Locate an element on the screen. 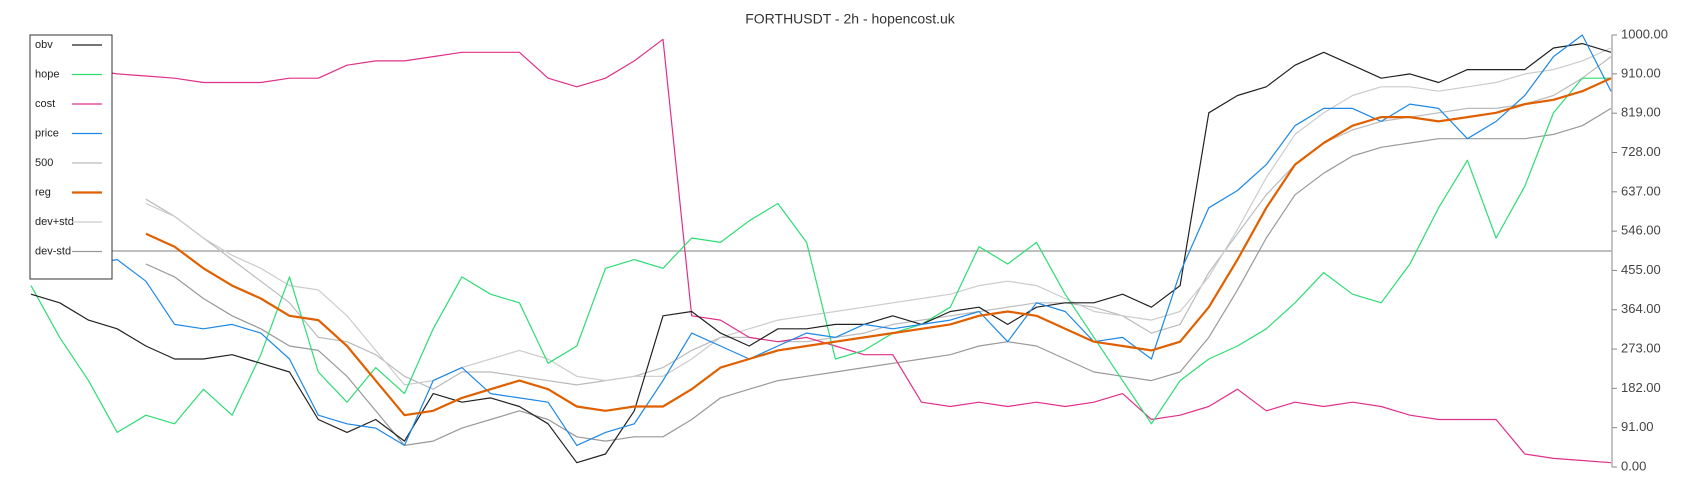 This screenshot has height=500, width=1700. legend-label: obv is located at coordinates (44, 45).